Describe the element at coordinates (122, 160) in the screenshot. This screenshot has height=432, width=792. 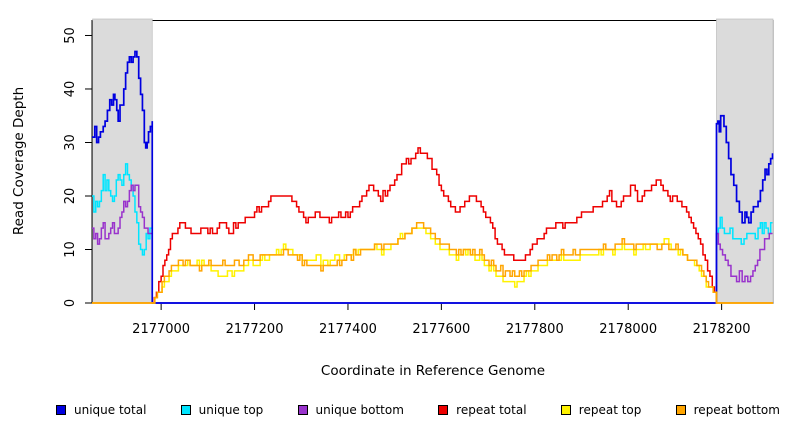
I see `shaded-region` at that location.